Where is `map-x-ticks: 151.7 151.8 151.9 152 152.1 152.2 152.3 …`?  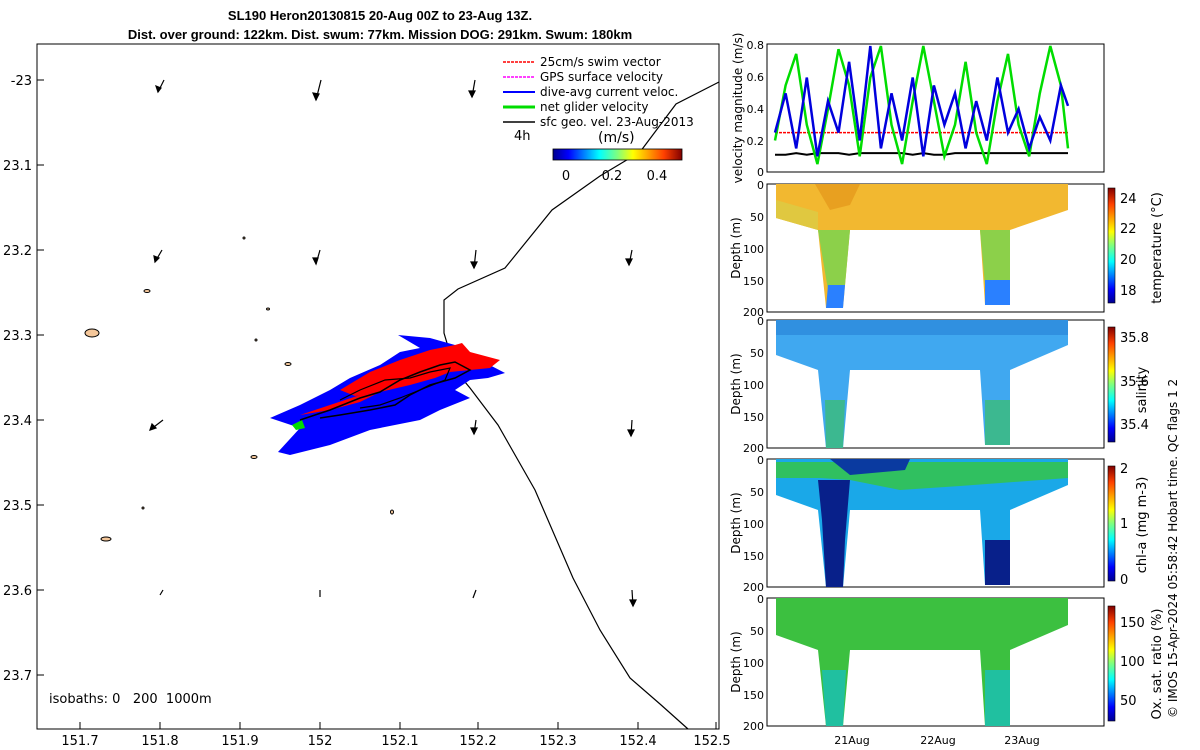
map-x-ticks: 151.7 151.8 151.9 152 152.1 152.2 152.3 … is located at coordinates (396, 735).